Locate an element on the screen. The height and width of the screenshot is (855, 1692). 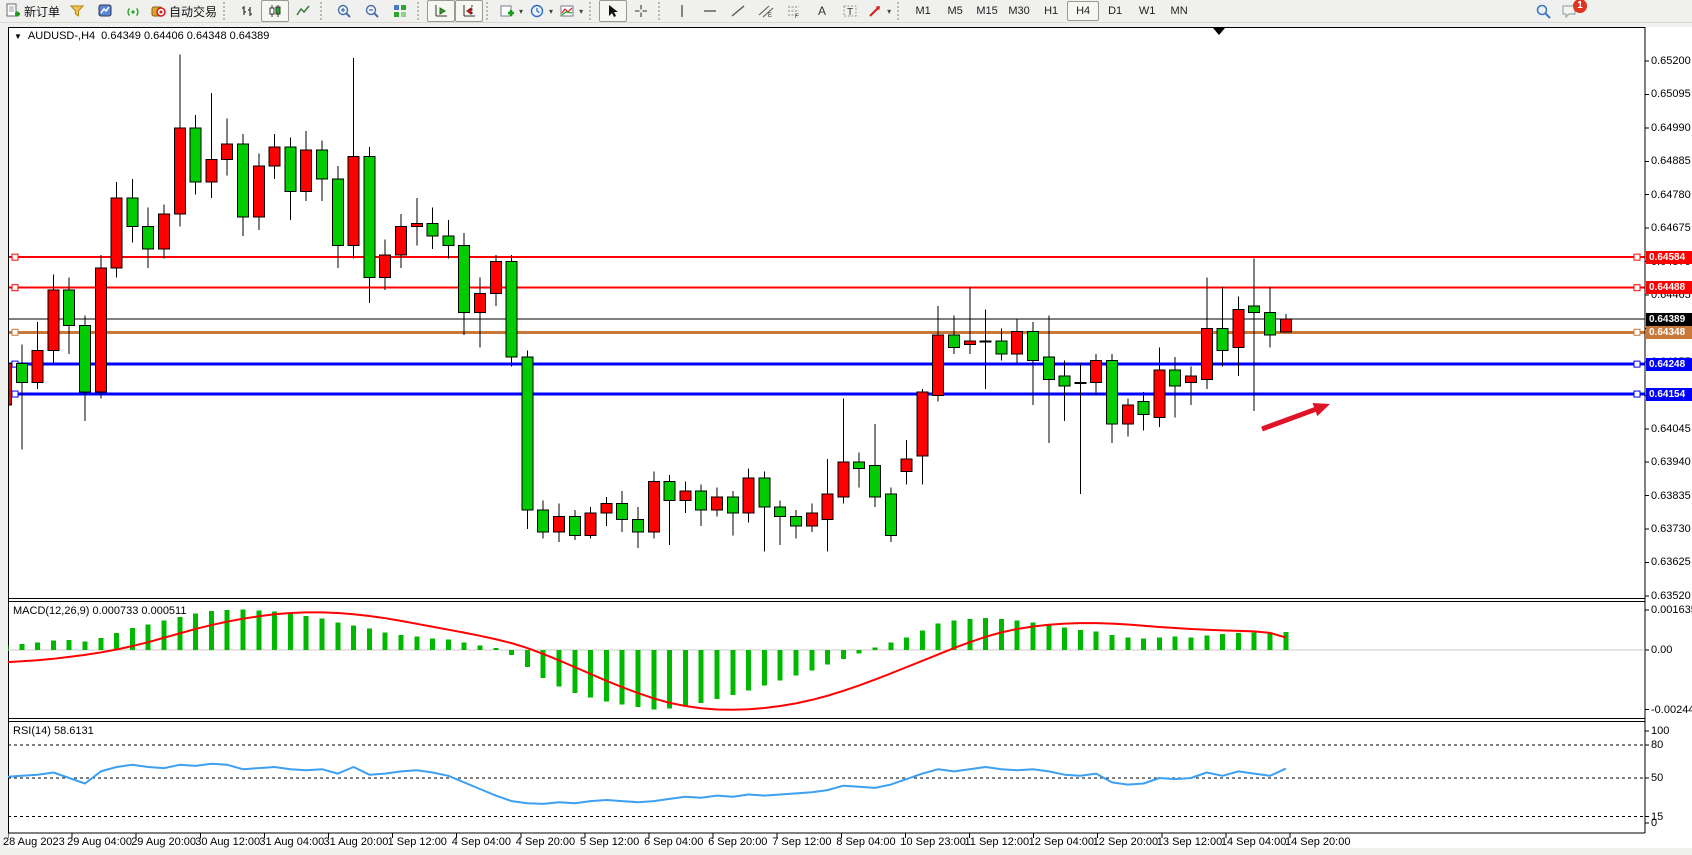
support-line-1-handle is located at coordinates (1637, 364).